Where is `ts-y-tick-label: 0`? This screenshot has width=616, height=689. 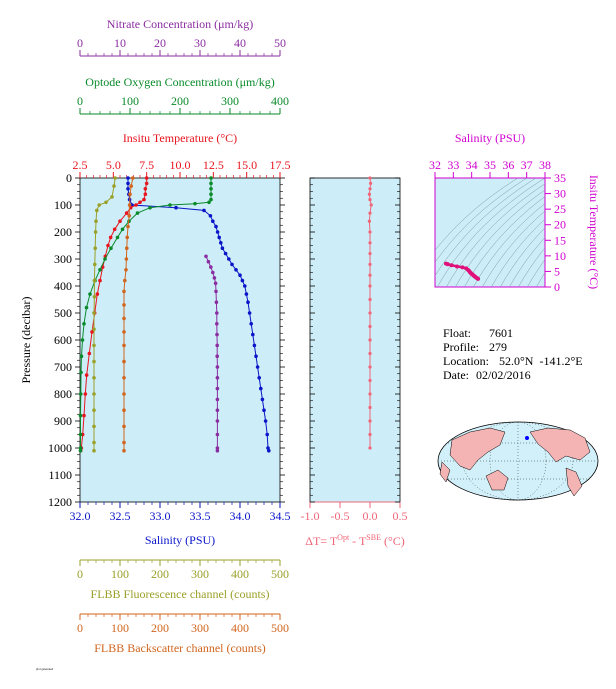
ts-y-tick-label: 0 is located at coordinates (557, 287).